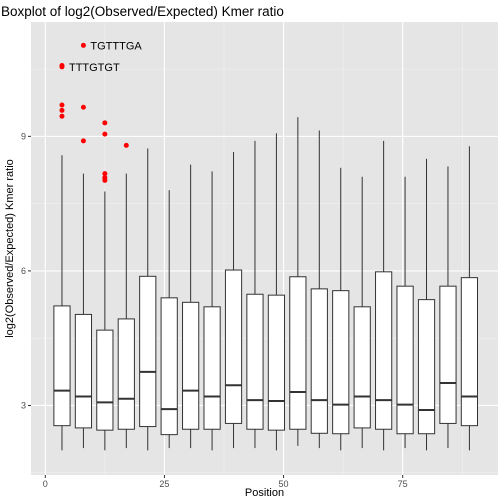 Image resolution: width=504 pixels, height=504 pixels. I want to click on y-tick-label: 6, so click(23, 271).